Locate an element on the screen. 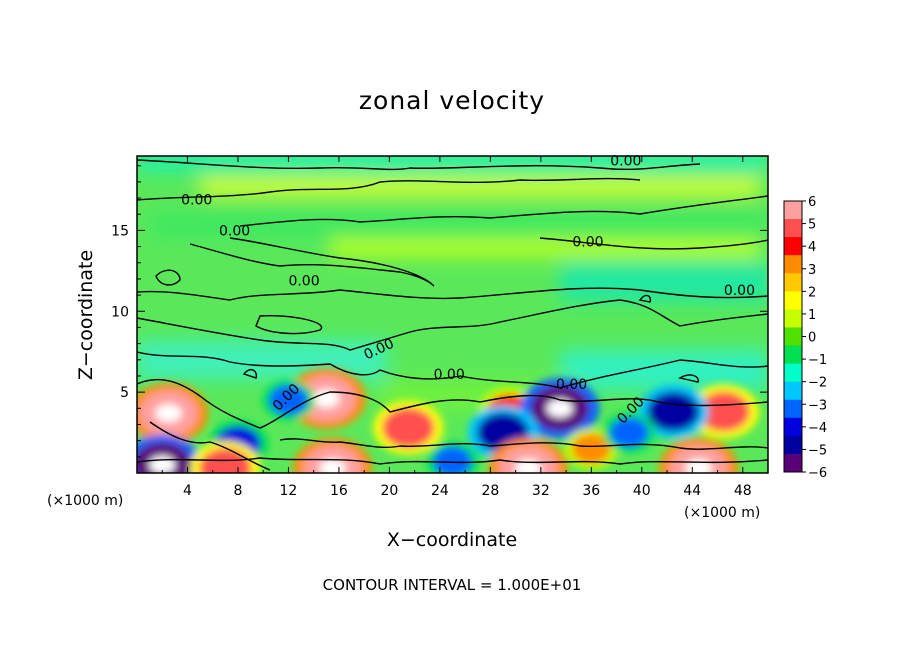  x-tick-label: 16 is located at coordinates (339, 491).